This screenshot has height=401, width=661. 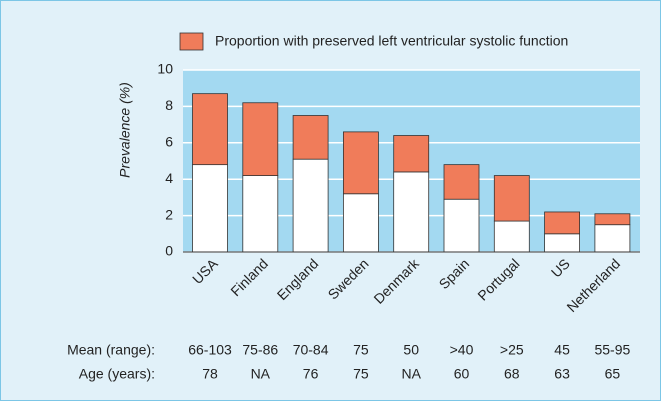 What do you see at coordinates (562, 350) in the screenshot?
I see `table-cell: 45` at bounding box center [562, 350].